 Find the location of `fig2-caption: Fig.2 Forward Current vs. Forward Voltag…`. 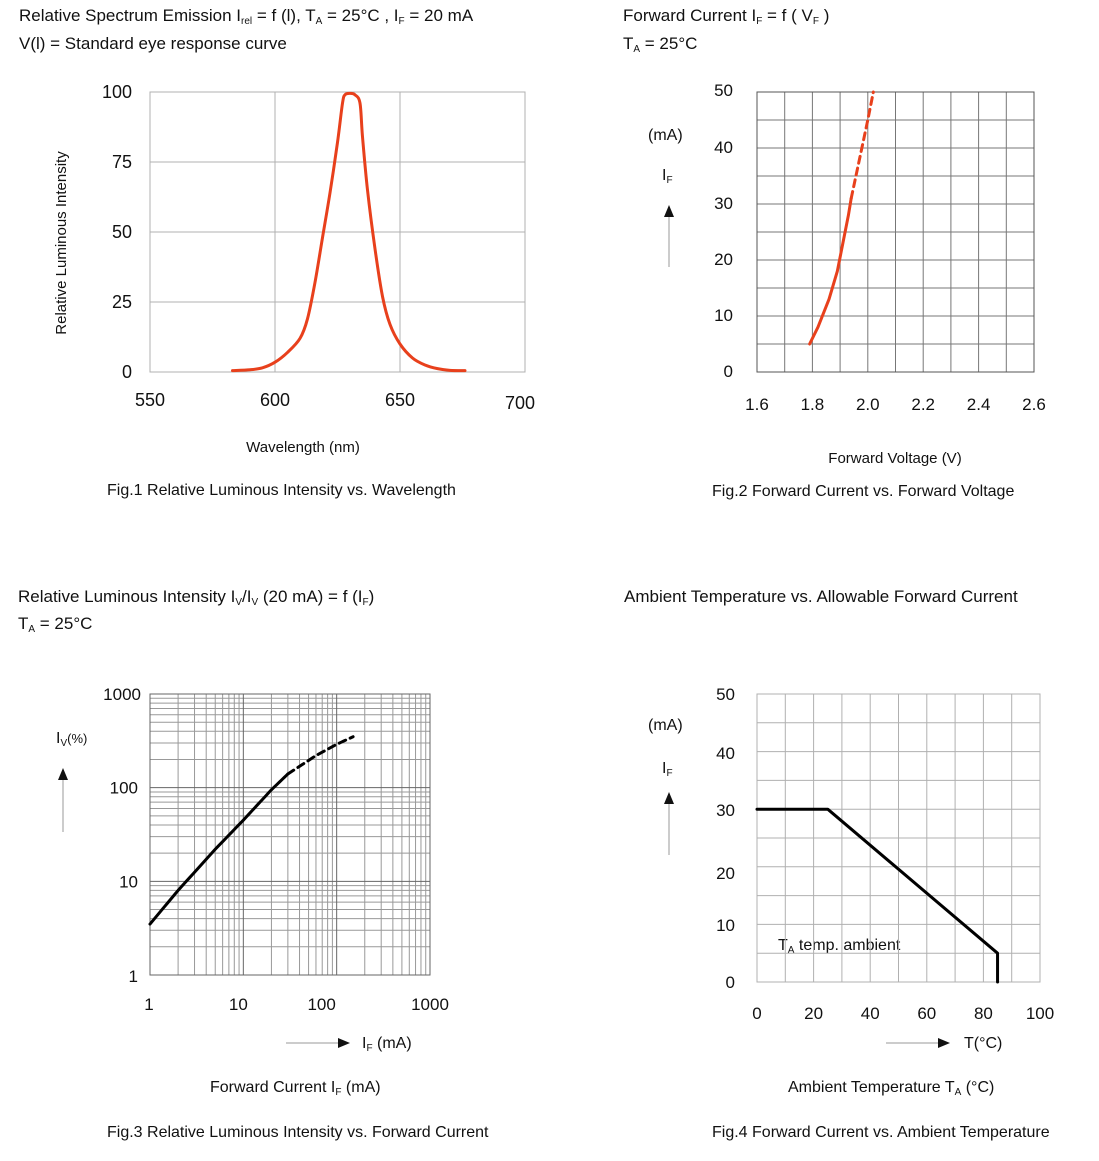

fig2-caption: Fig.2 Forward Current vs. Forward Voltag… is located at coordinates (863, 491).